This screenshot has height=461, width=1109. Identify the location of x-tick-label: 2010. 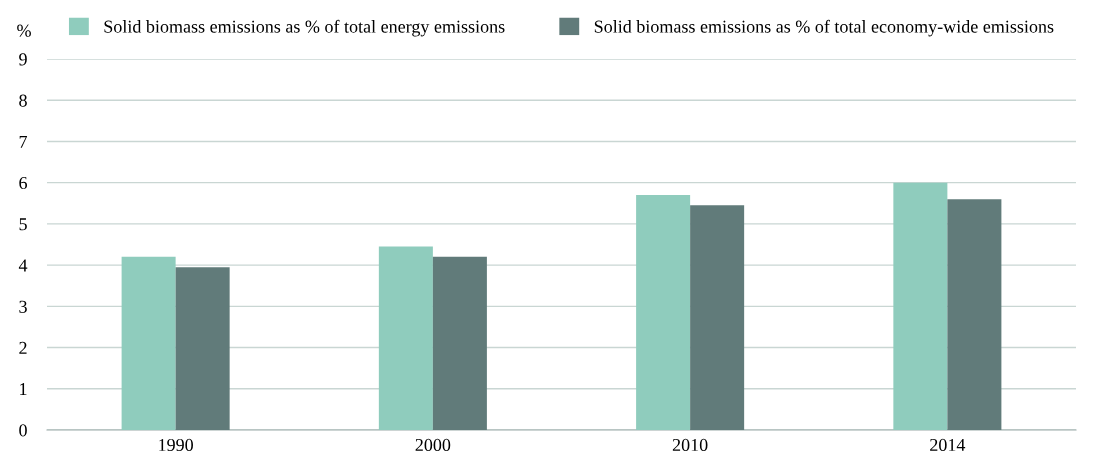
(690, 445).